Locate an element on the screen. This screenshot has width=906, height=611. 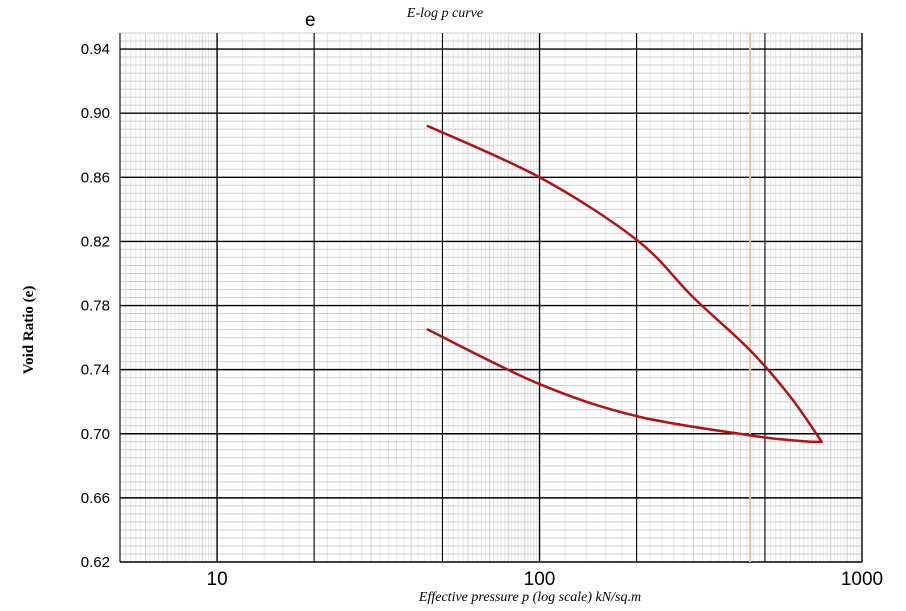
y-tick-label: 0.74 is located at coordinates (95, 370).